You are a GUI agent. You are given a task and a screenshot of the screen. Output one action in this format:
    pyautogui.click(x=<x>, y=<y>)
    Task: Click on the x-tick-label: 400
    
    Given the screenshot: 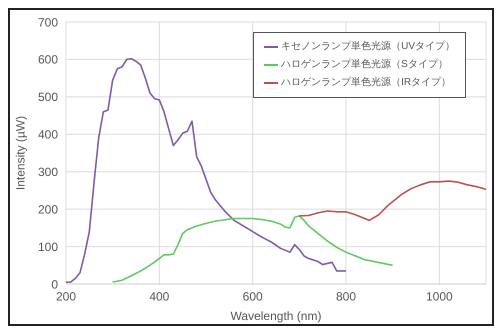 What is the action you would take?
    pyautogui.click(x=159, y=297)
    